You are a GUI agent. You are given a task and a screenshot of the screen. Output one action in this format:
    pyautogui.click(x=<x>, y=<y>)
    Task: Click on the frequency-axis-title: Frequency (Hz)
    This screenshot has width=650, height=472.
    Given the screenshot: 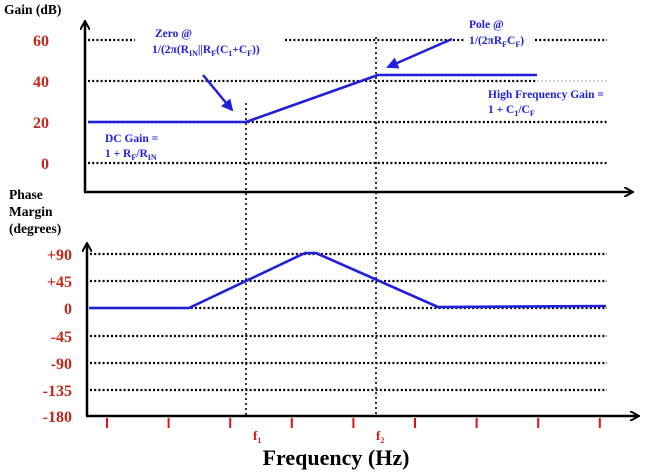 What is the action you would take?
    pyautogui.click(x=336, y=457)
    